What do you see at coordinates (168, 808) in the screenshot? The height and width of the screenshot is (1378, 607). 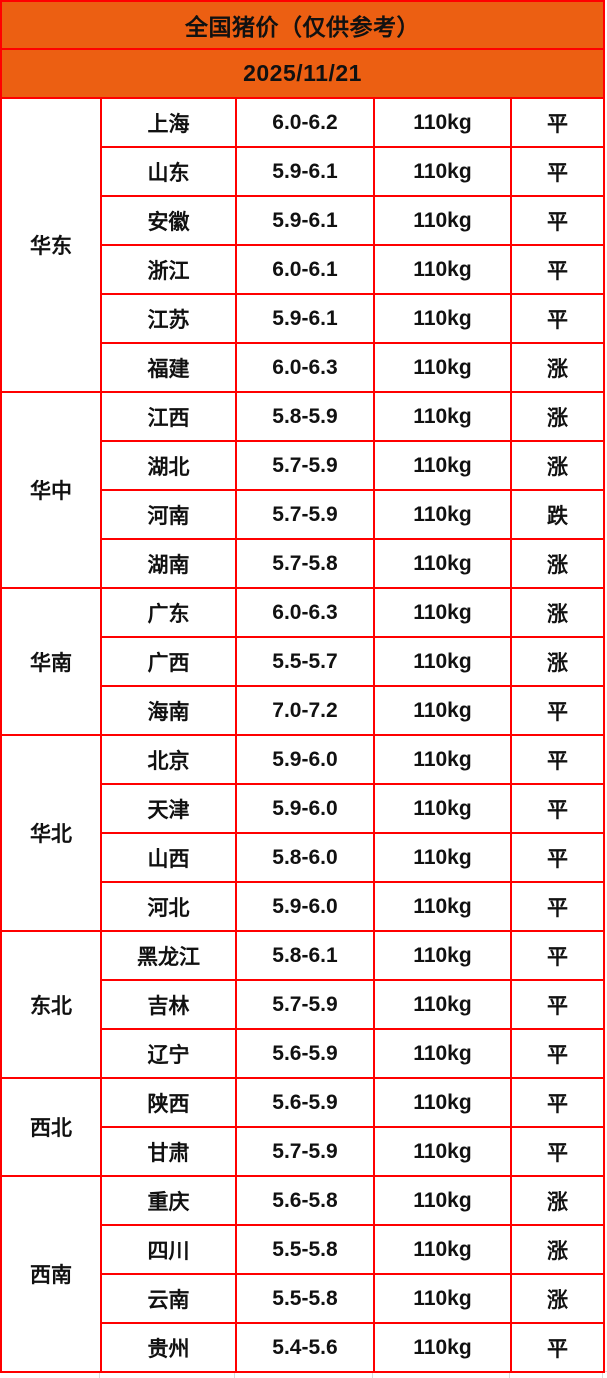 I see `province-name: 天津` at bounding box center [168, 808].